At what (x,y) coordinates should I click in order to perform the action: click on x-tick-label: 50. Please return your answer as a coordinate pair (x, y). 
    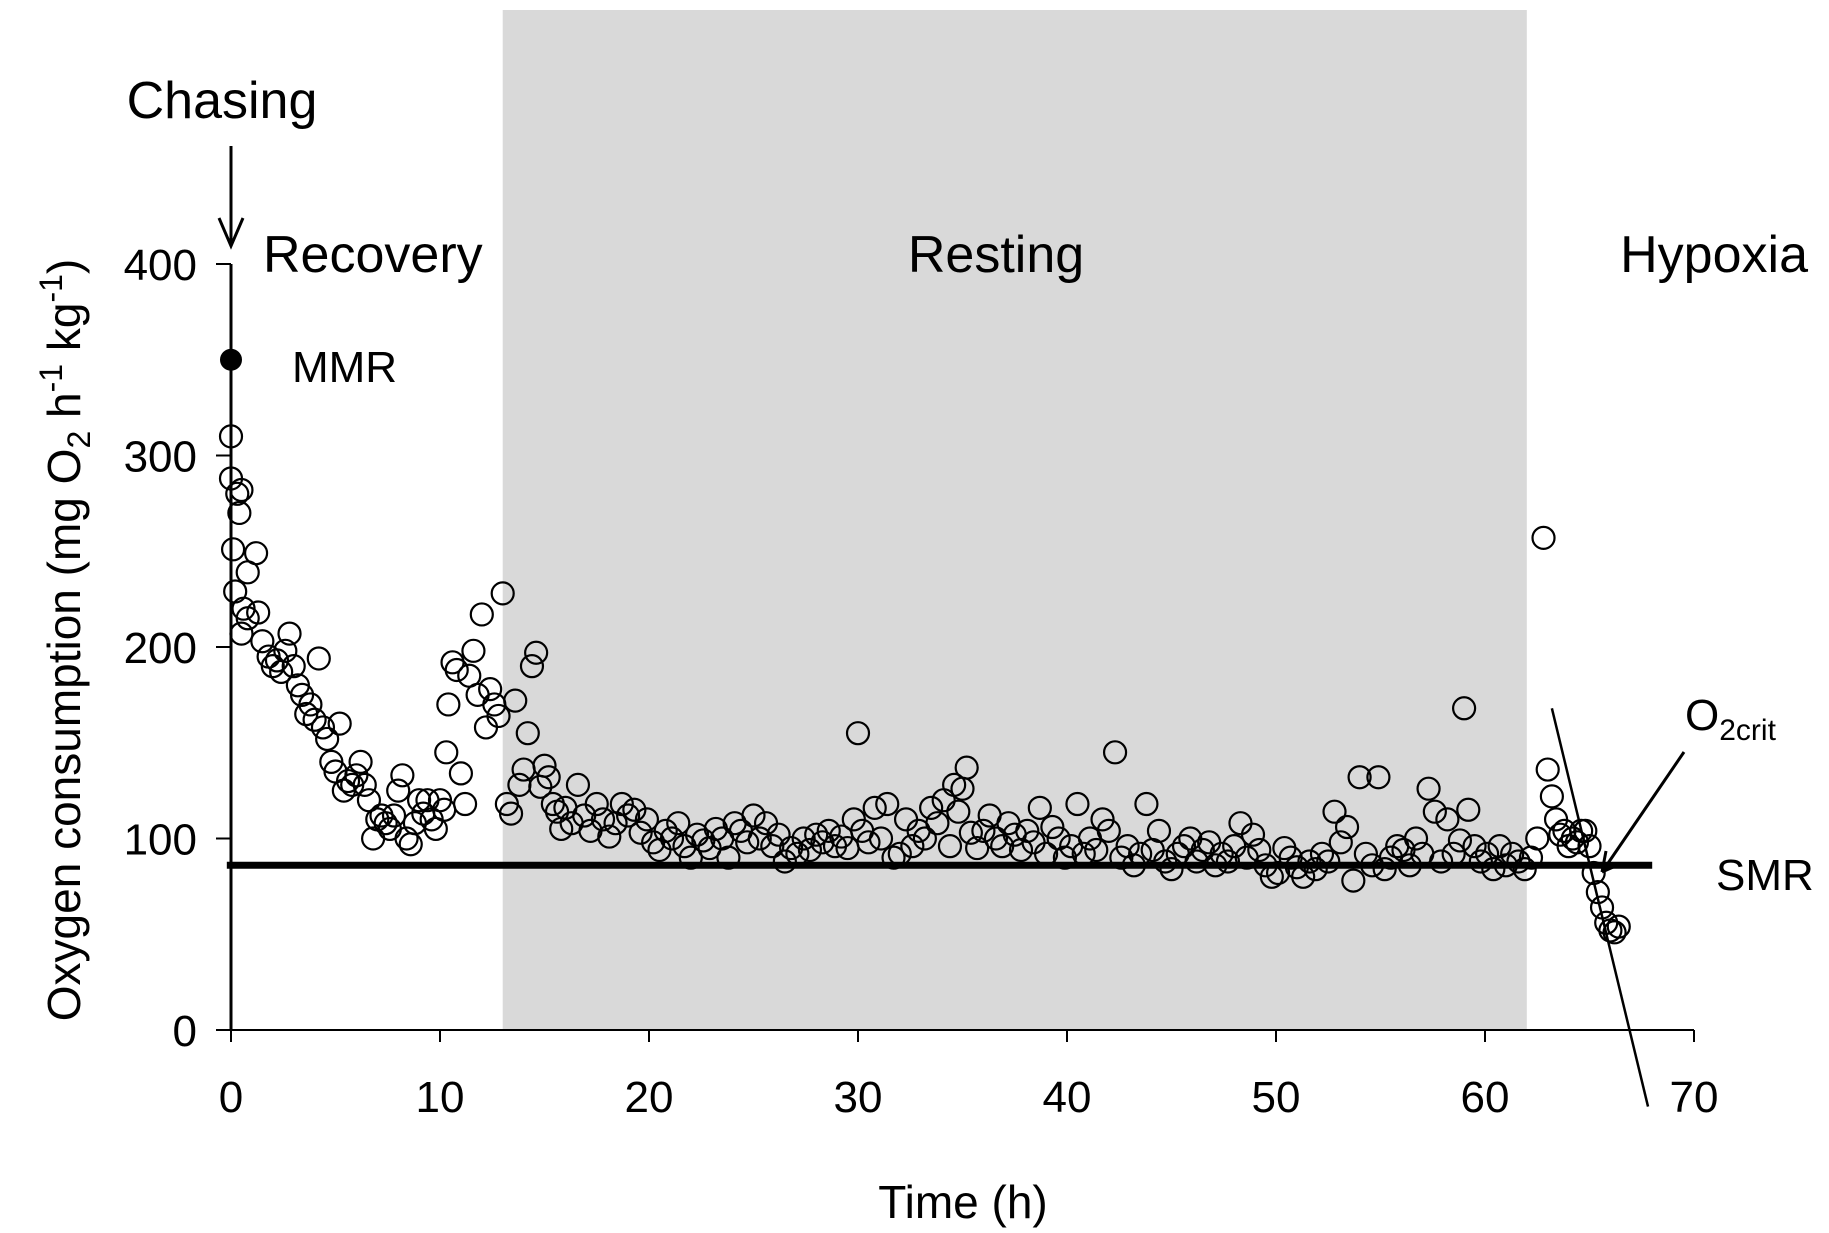
    Looking at the image, I should click on (1276, 1097).